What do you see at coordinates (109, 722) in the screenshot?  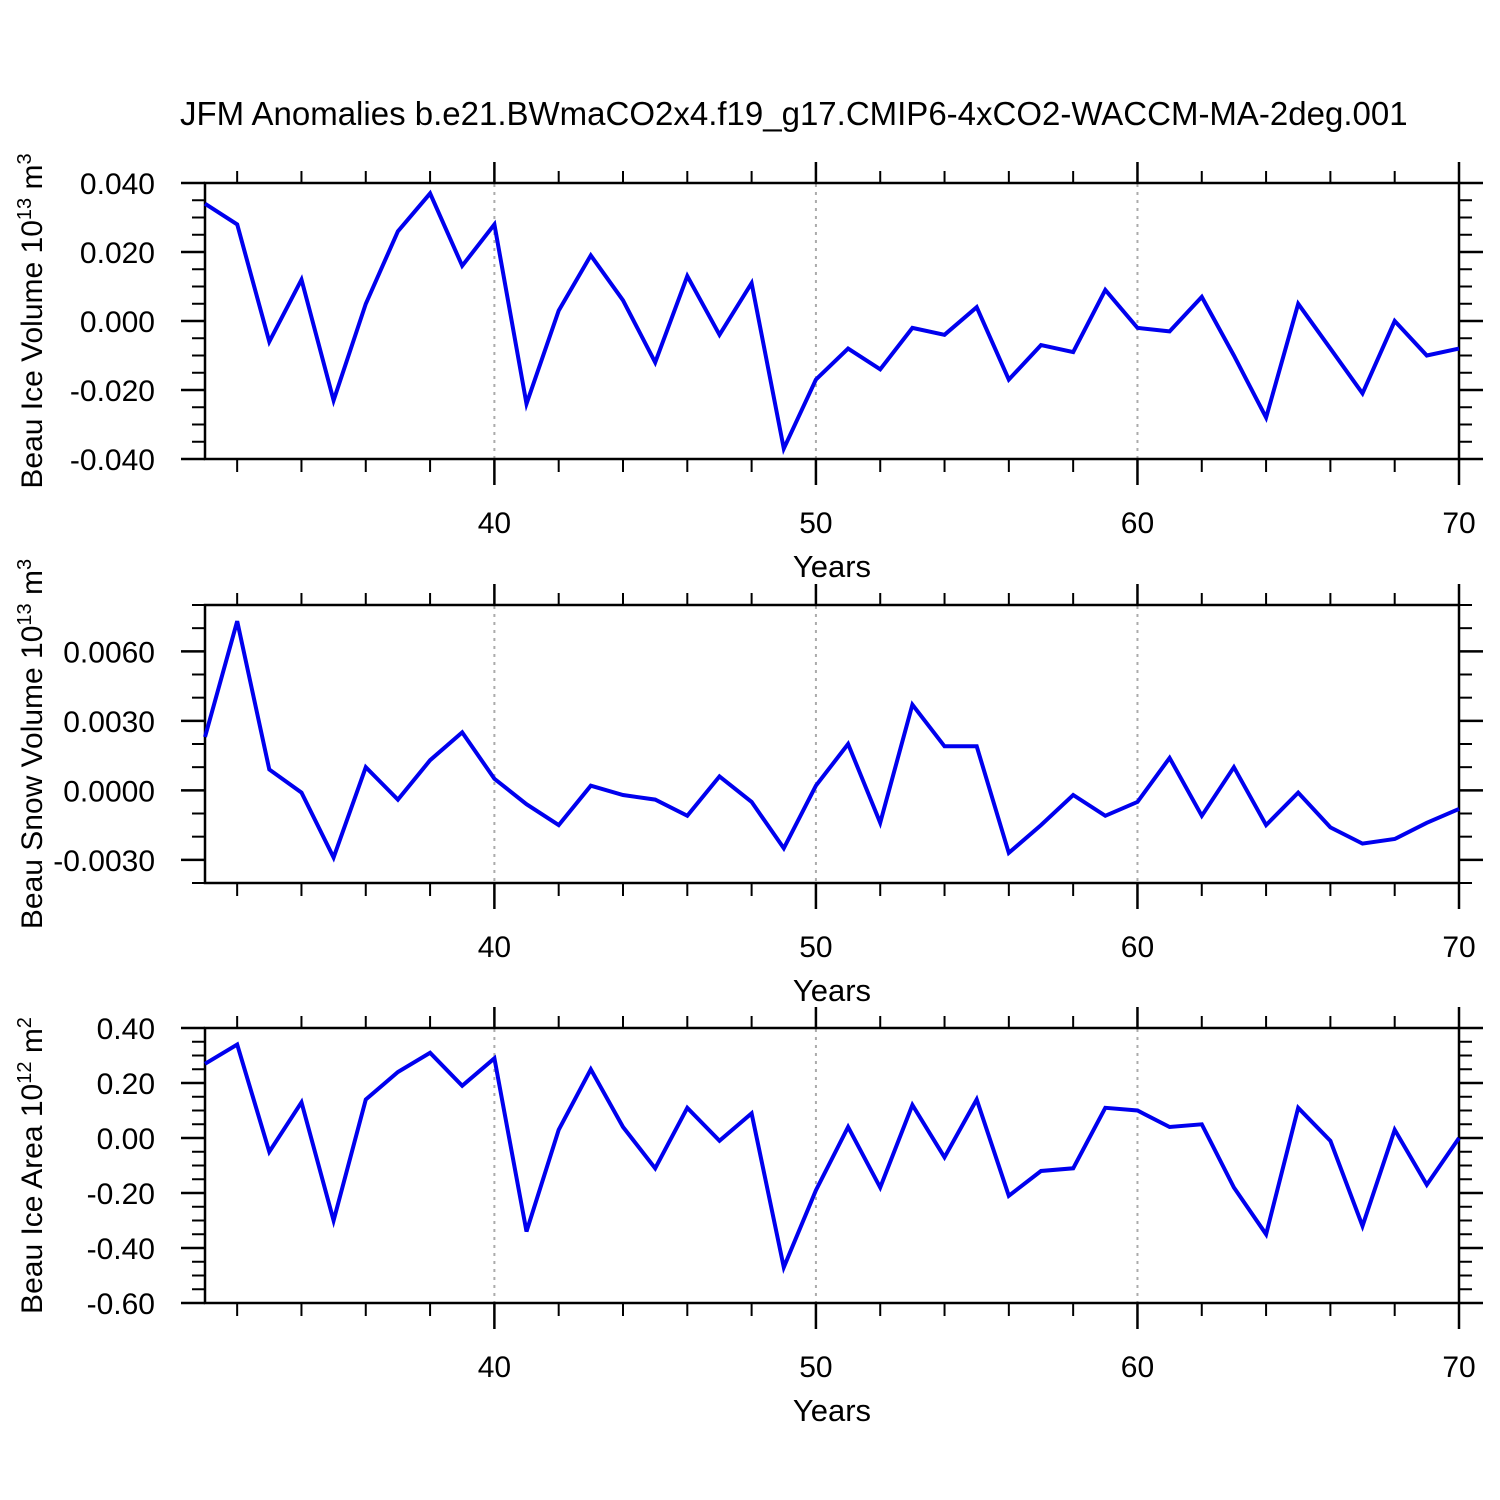 I see `y-tick-label: 0.0030` at bounding box center [109, 722].